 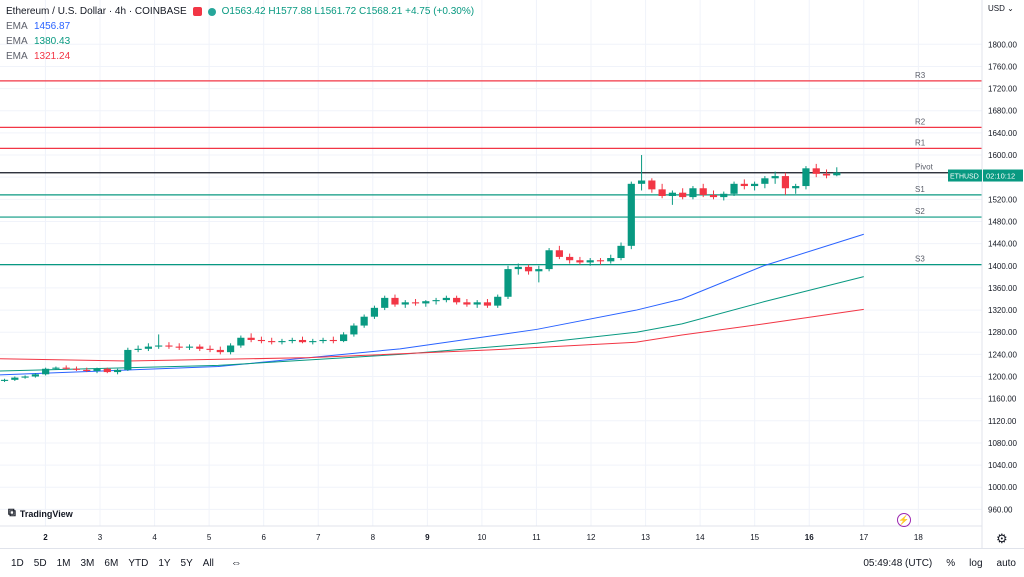 I want to click on lightning-icon: ⚡, so click(x=904, y=520).